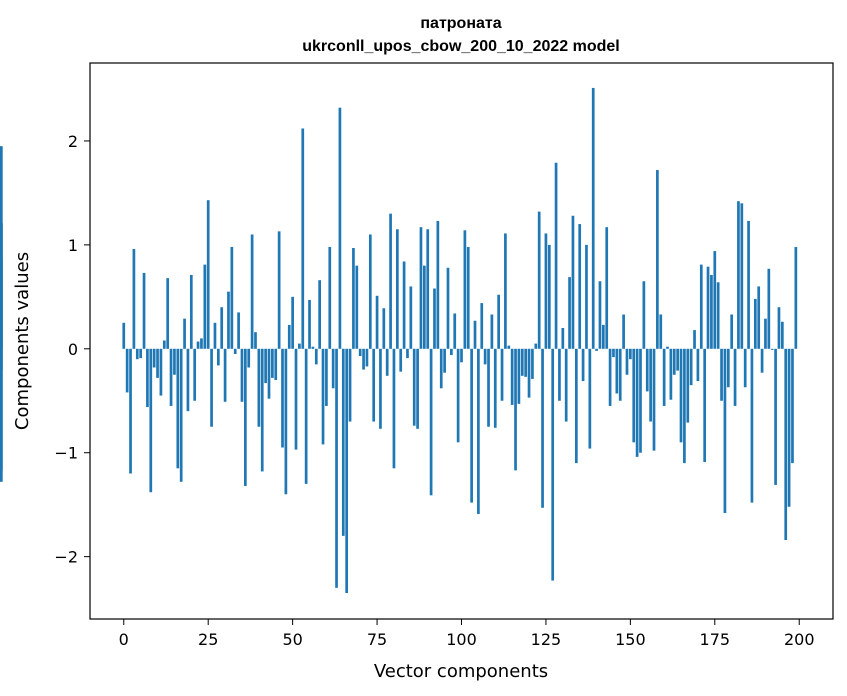 This screenshot has width=847, height=696. I want to click on x-tick-label: 125, so click(546, 639).